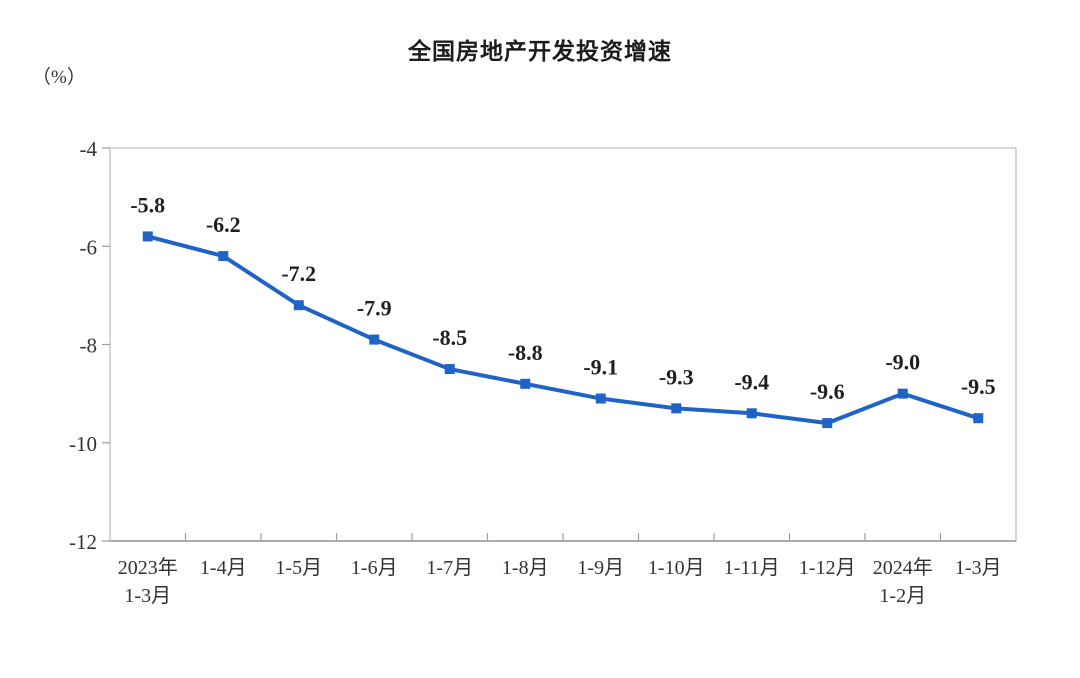  What do you see at coordinates (374, 308) in the screenshot?
I see `data-point-label: -7.9` at bounding box center [374, 308].